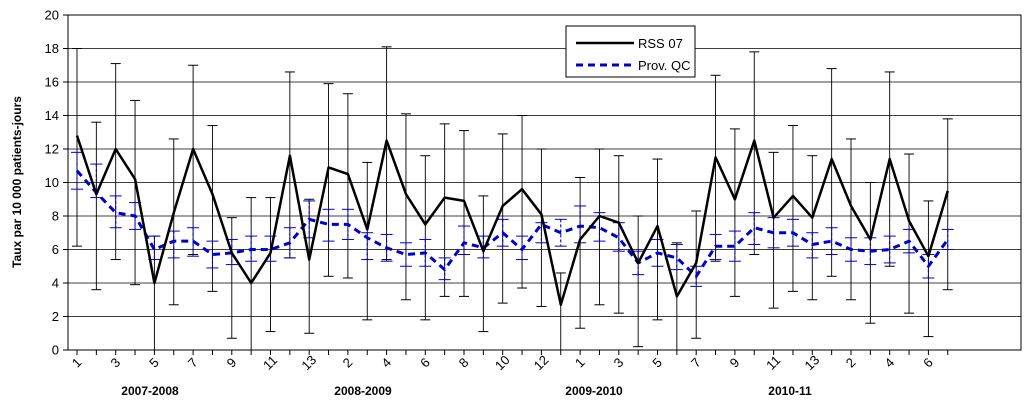 The width and height of the screenshot is (1024, 401). Describe the element at coordinates (52, 15) in the screenshot. I see `y-tick-label: 20` at that location.